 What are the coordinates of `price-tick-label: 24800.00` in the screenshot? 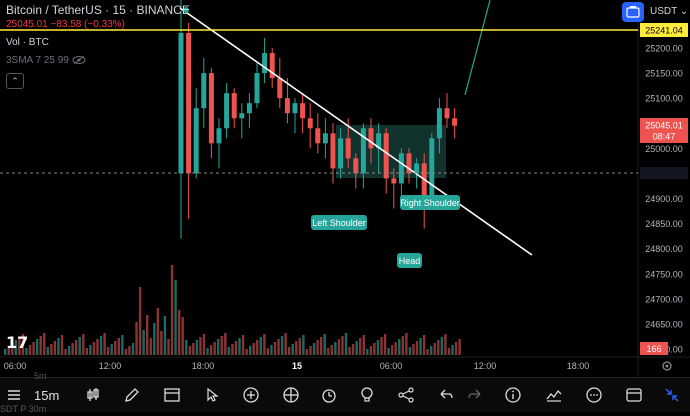 It's located at (664, 249).